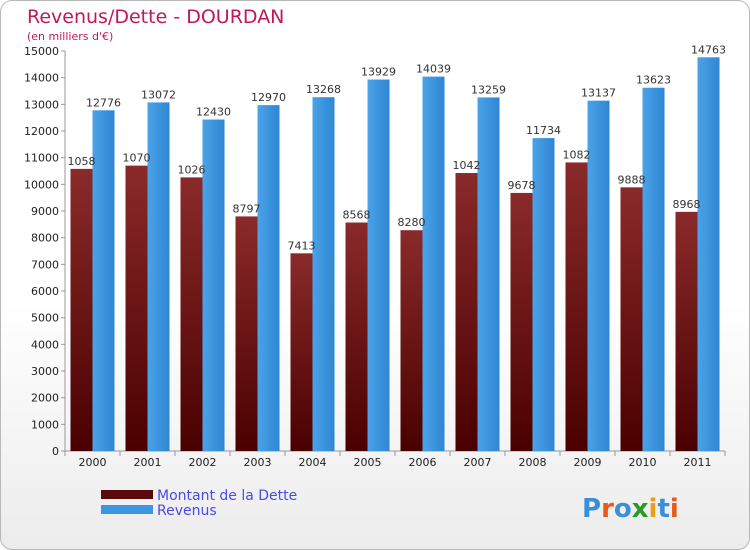  Describe the element at coordinates (45, 238) in the screenshot. I see `y-tick-label: 8000` at that location.